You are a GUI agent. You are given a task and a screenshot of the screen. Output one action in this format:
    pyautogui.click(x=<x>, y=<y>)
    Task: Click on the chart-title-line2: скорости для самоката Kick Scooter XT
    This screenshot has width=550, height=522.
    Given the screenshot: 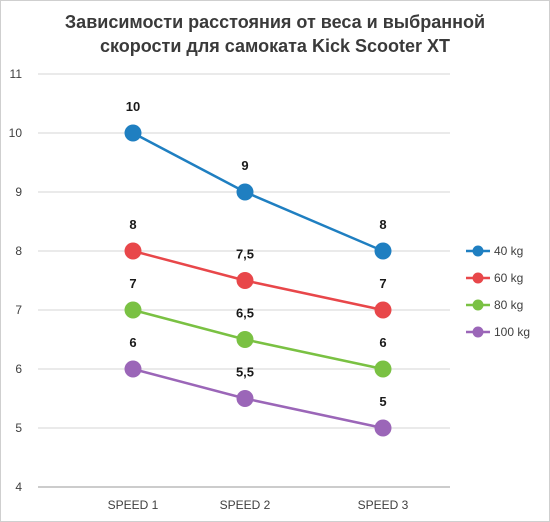 What is the action you would take?
    pyautogui.click(x=275, y=46)
    